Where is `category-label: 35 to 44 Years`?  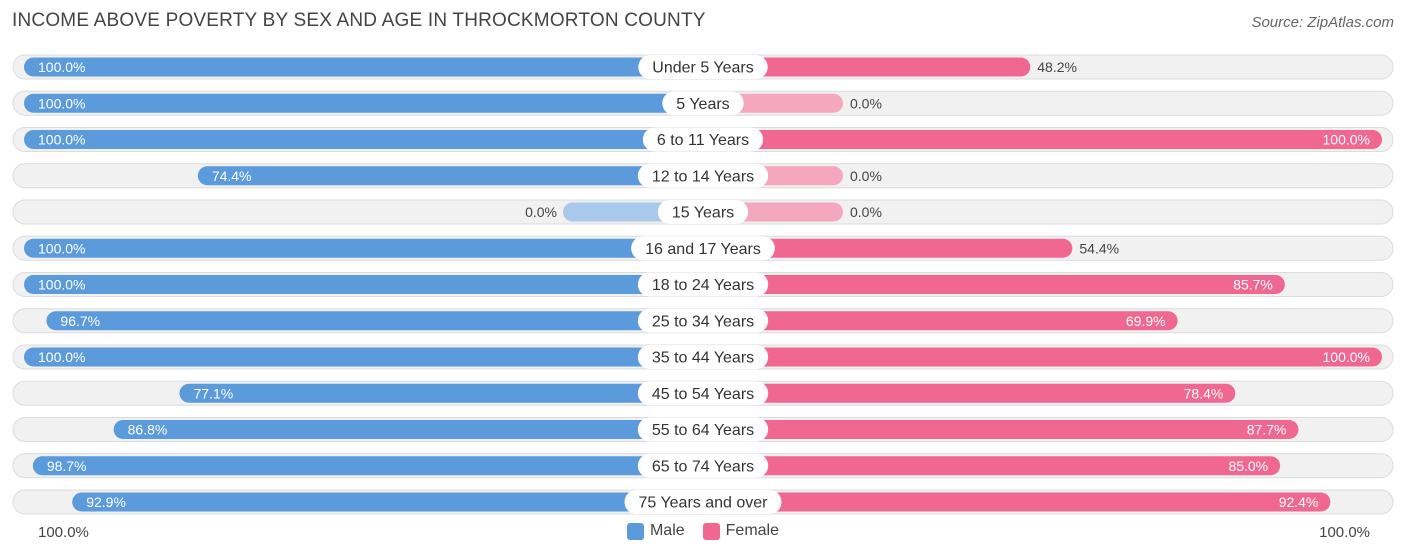 category-label: 35 to 44 Years is located at coordinates (703, 358).